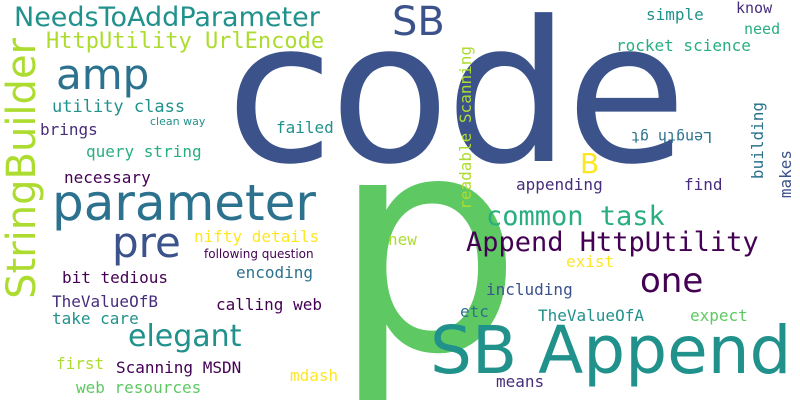 The image size is (800, 400). What do you see at coordinates (144, 151) in the screenshot?
I see `word-query-string: query string` at bounding box center [144, 151].